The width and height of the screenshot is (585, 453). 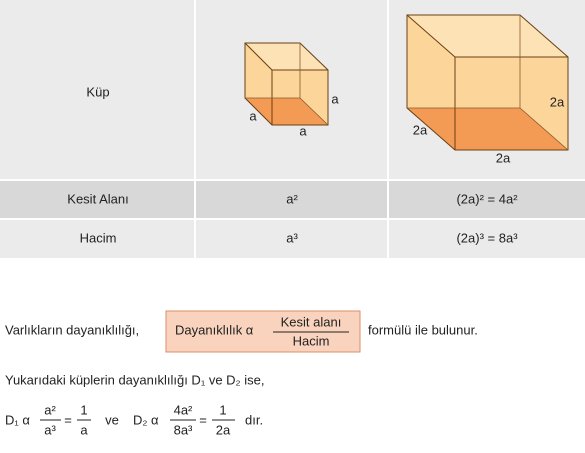 I want to click on cube-small, so click(x=286, y=84).